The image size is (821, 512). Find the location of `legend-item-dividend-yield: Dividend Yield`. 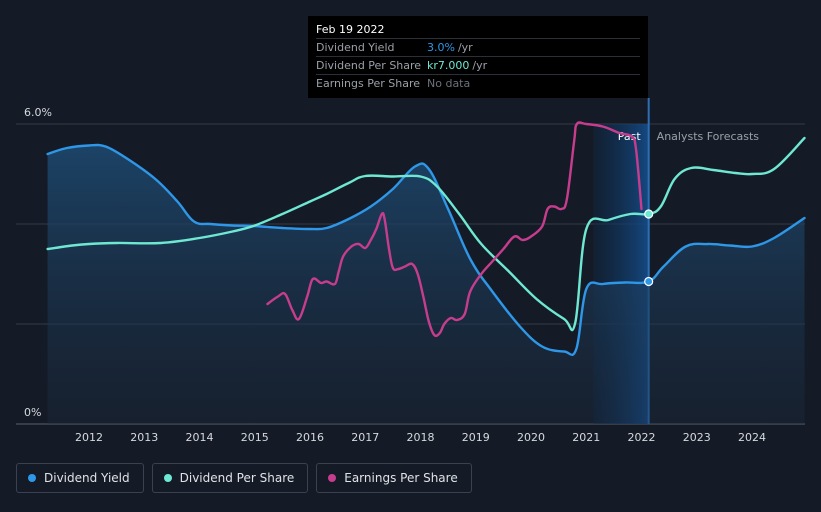

legend-item-dividend-yield: Dividend Yield is located at coordinates (80, 478).